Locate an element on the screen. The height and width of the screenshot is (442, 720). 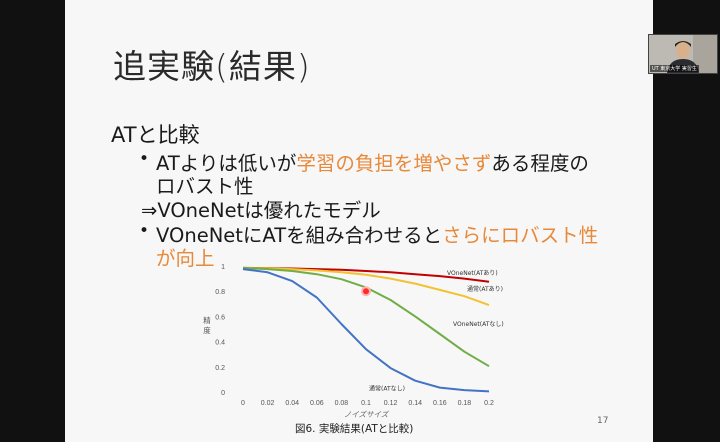
x-tick-label: 0.1 is located at coordinates (366, 403).